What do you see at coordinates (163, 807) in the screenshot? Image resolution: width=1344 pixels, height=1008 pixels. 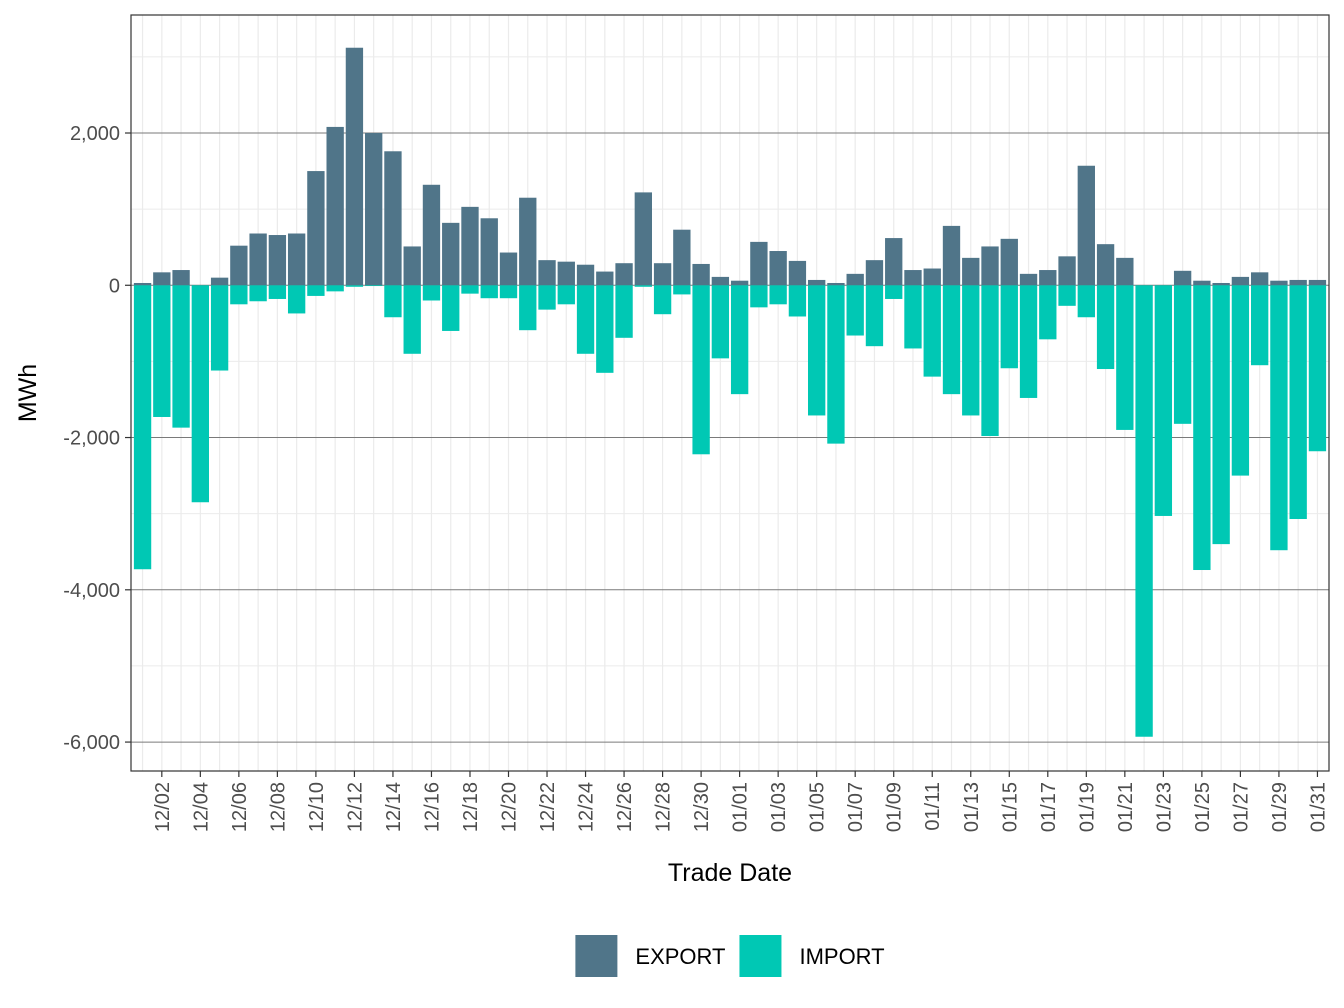 I see `x-tick-label: 12/02` at bounding box center [163, 807].